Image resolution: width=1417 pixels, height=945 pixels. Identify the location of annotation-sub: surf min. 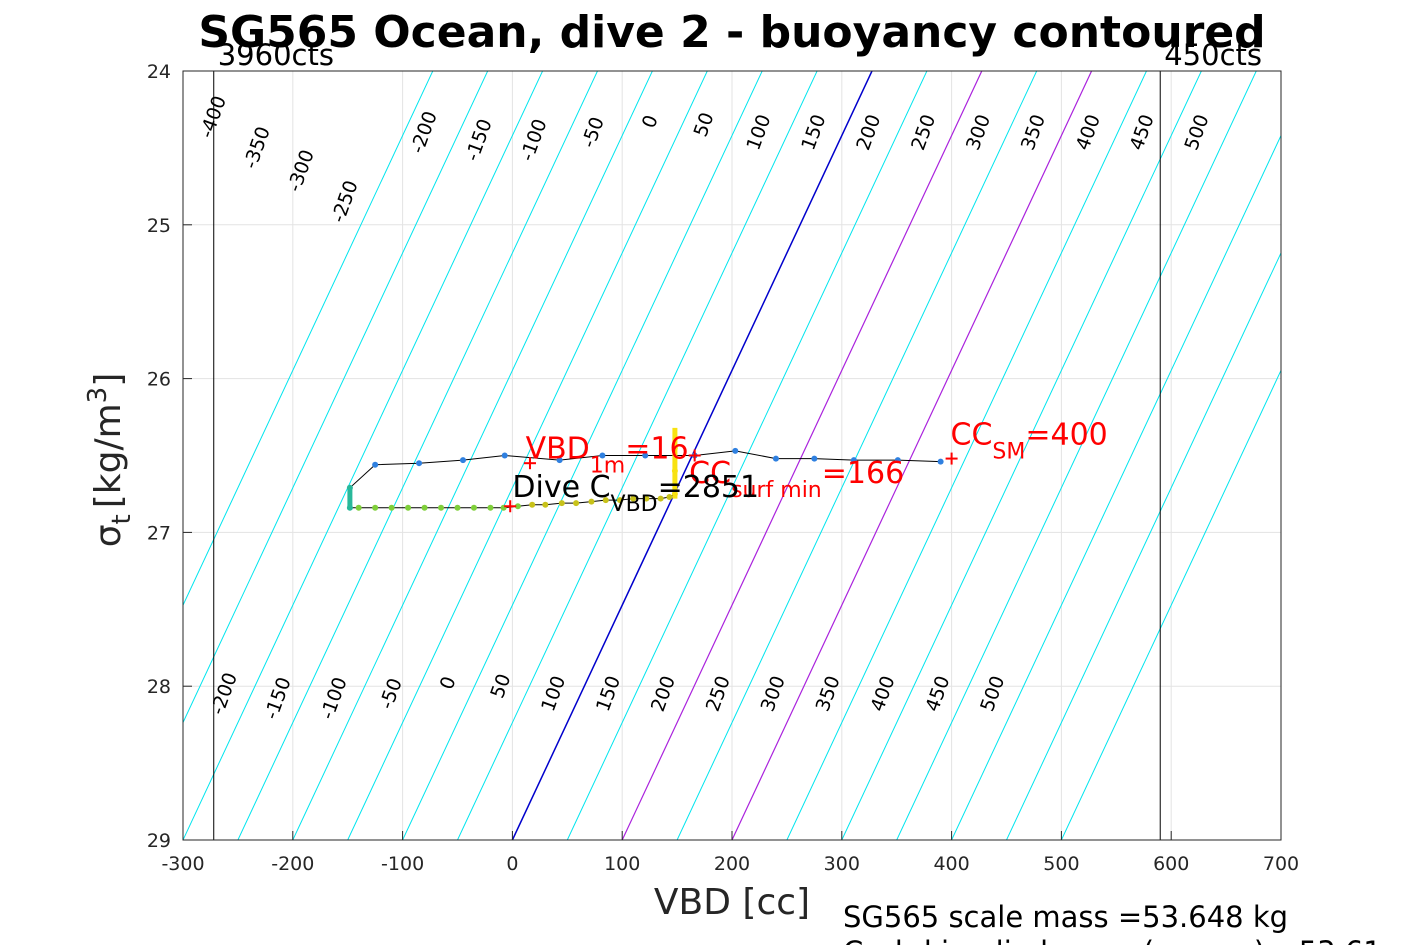
(776, 490).